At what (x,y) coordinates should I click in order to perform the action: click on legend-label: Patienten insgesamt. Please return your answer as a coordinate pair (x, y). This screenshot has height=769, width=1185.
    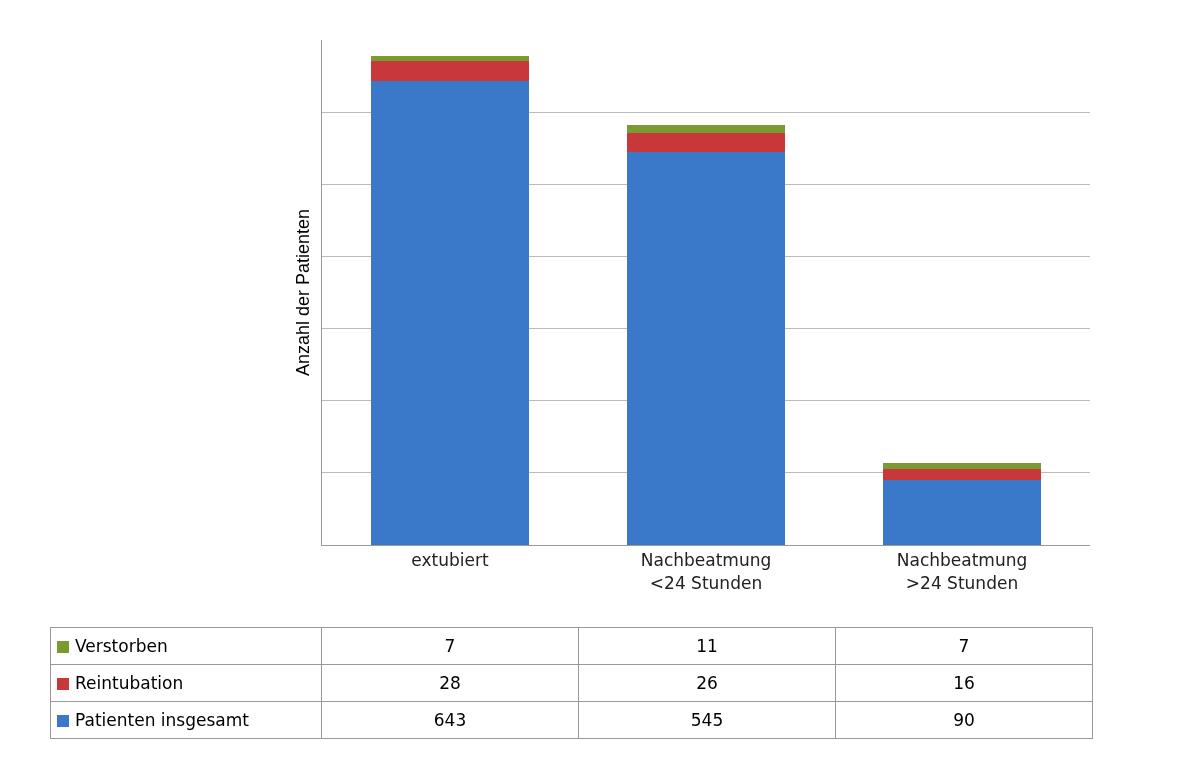
    Looking at the image, I should click on (186, 720).